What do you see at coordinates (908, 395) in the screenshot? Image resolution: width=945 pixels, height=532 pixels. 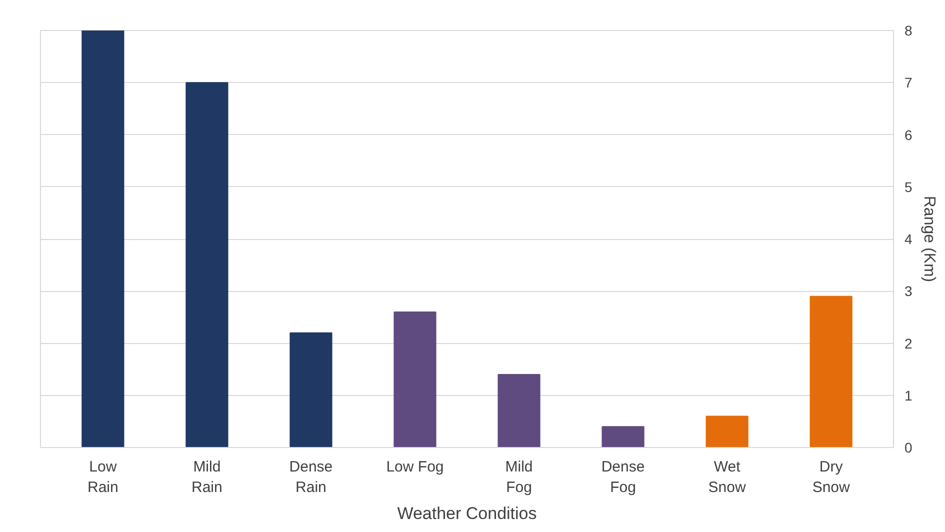 I see `y-tick-label: 1` at bounding box center [908, 395].